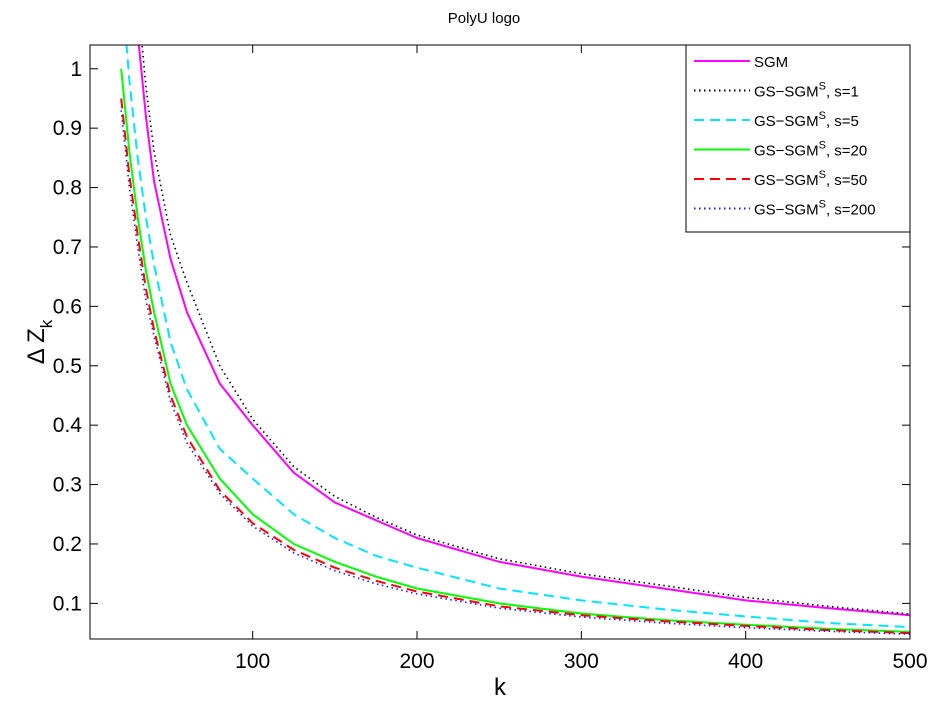 The height and width of the screenshot is (703, 938). I want to click on y-tick-label: 0.4, so click(68, 425).